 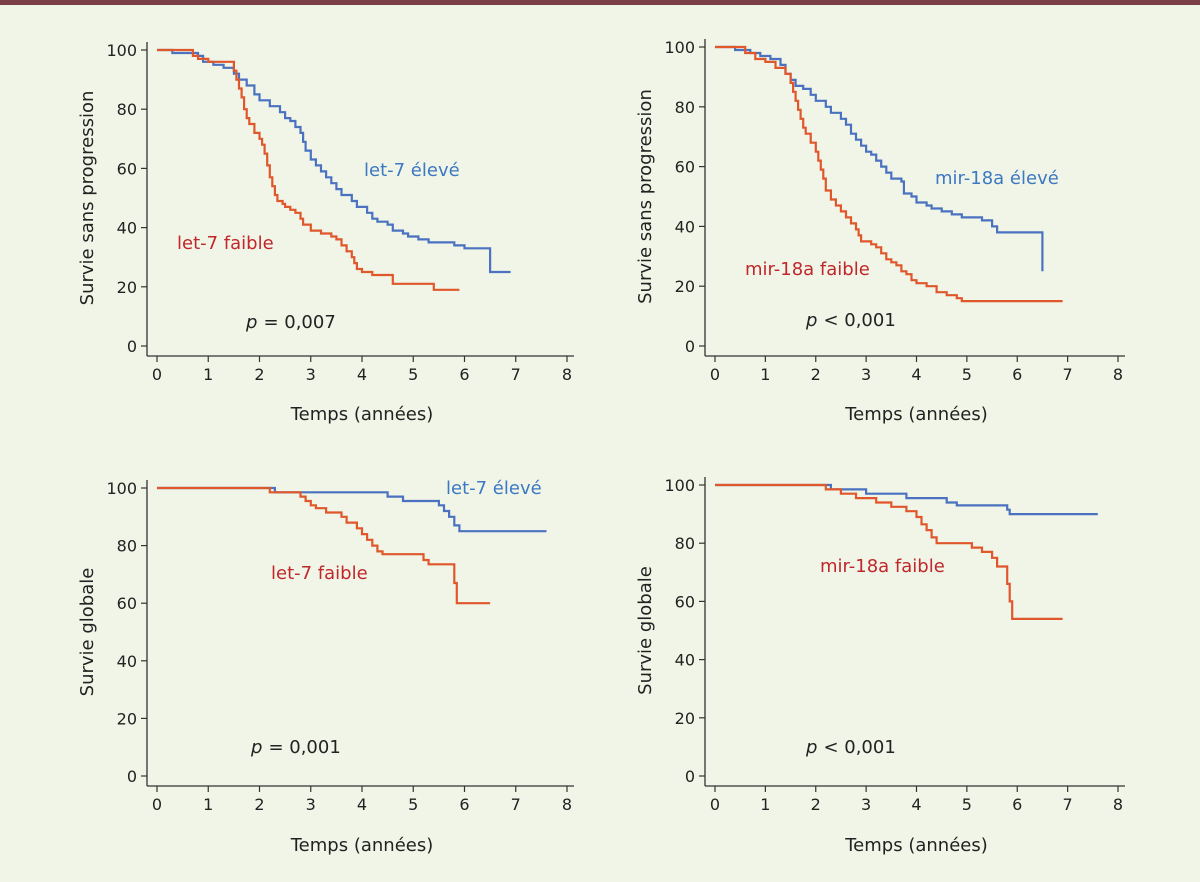 I want to click on p-value-text: = 0,001, so click(x=304, y=747).